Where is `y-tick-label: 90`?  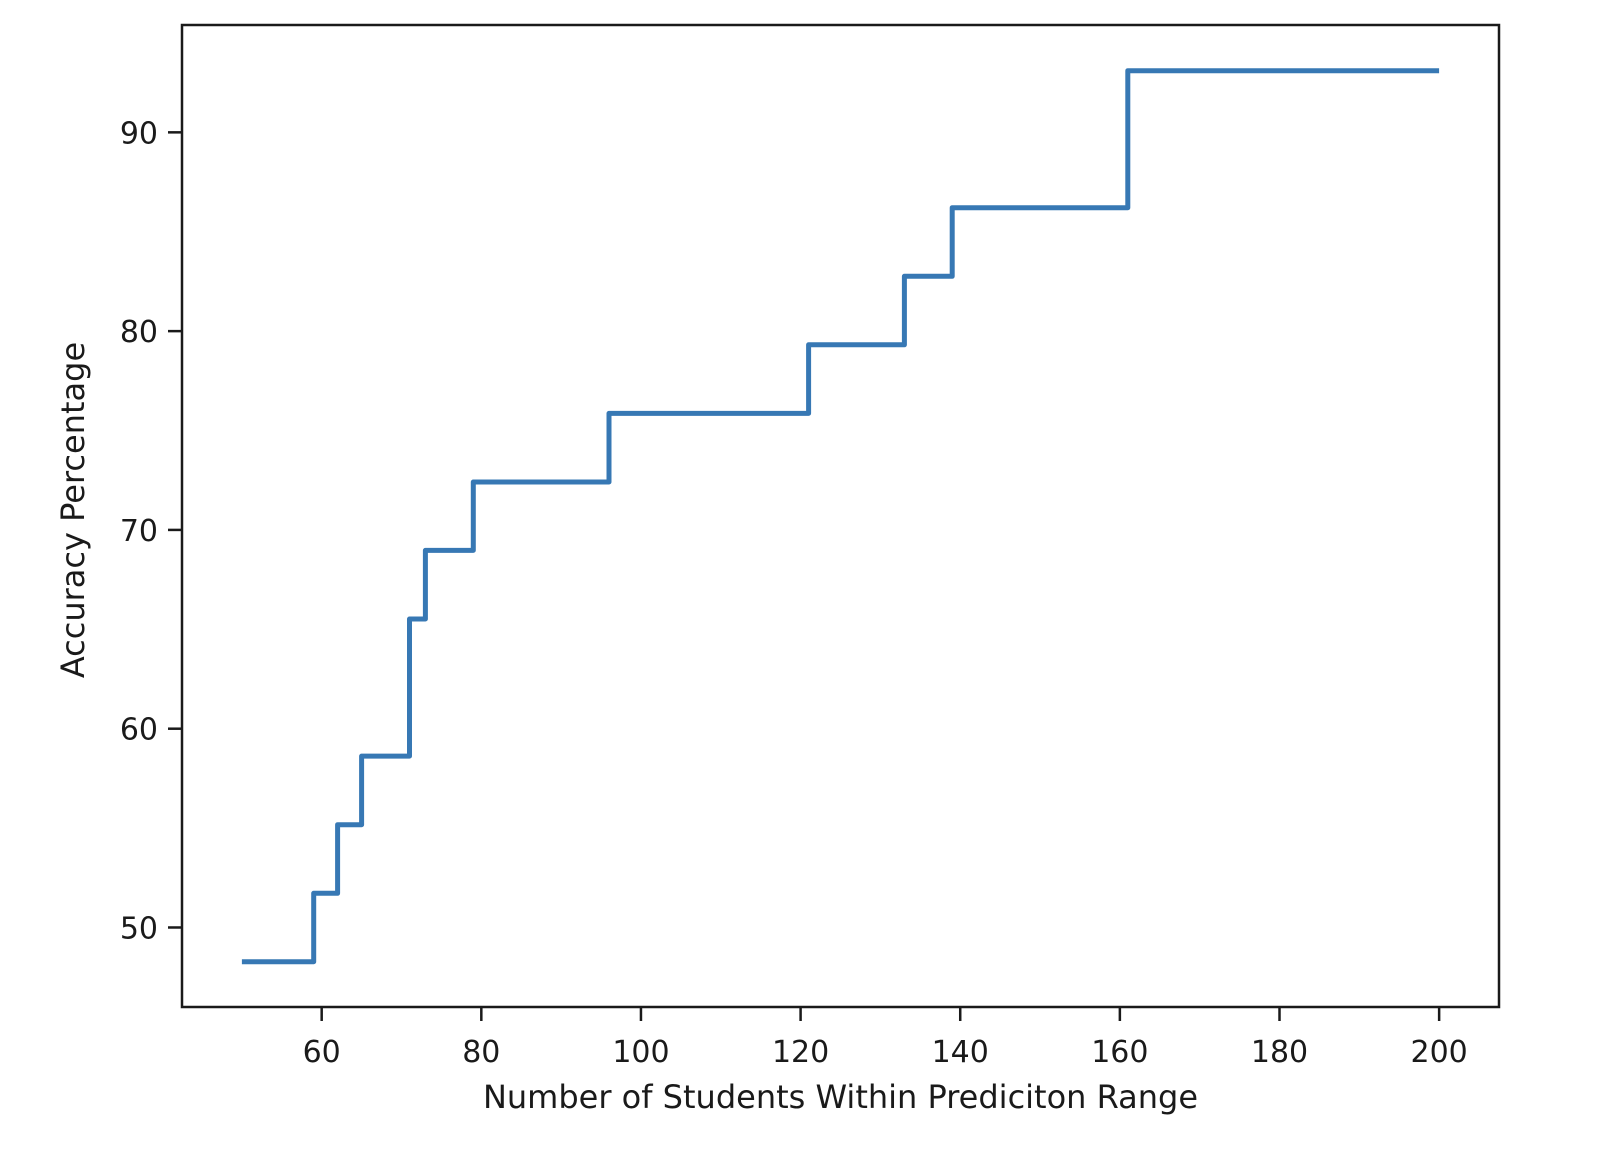 y-tick-label: 90 is located at coordinates (139, 133).